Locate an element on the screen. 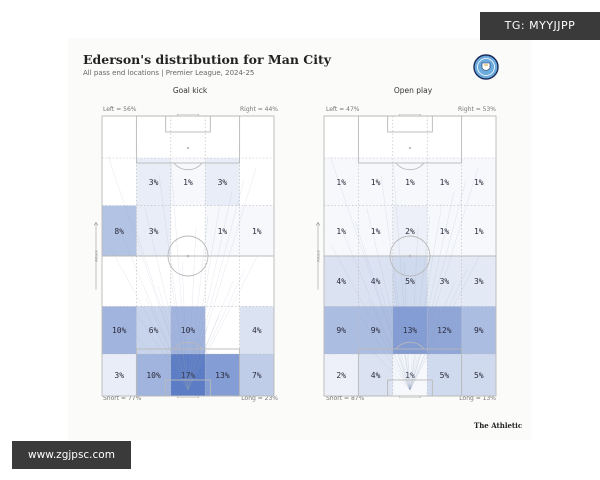  label-right-open-play: Right = 53% is located at coordinates (477, 109).